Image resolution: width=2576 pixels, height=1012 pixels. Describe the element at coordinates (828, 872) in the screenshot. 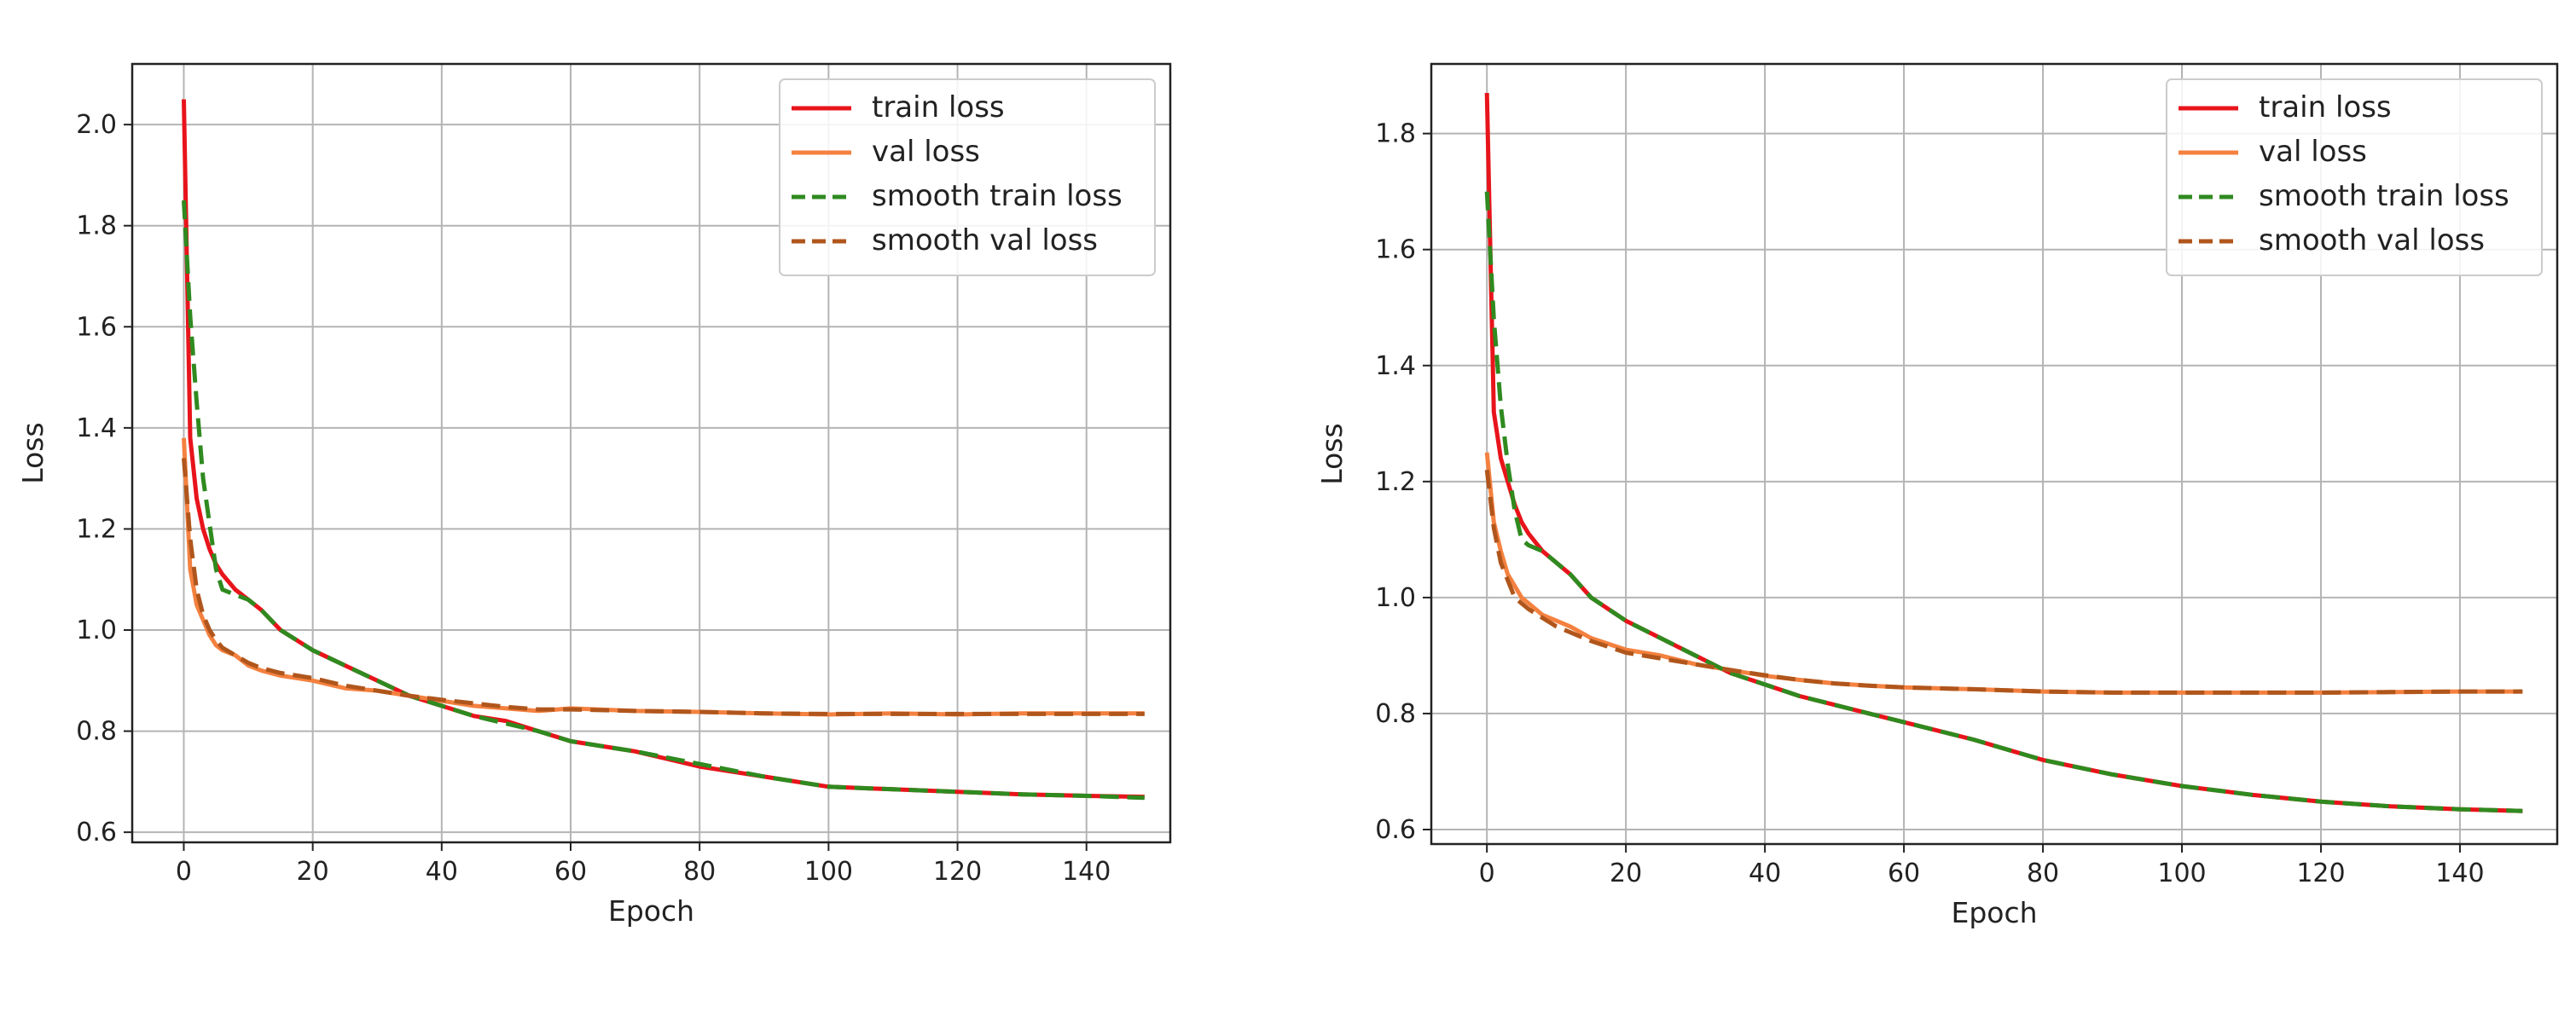

I see `x-tick-label-left-5: 100` at that location.